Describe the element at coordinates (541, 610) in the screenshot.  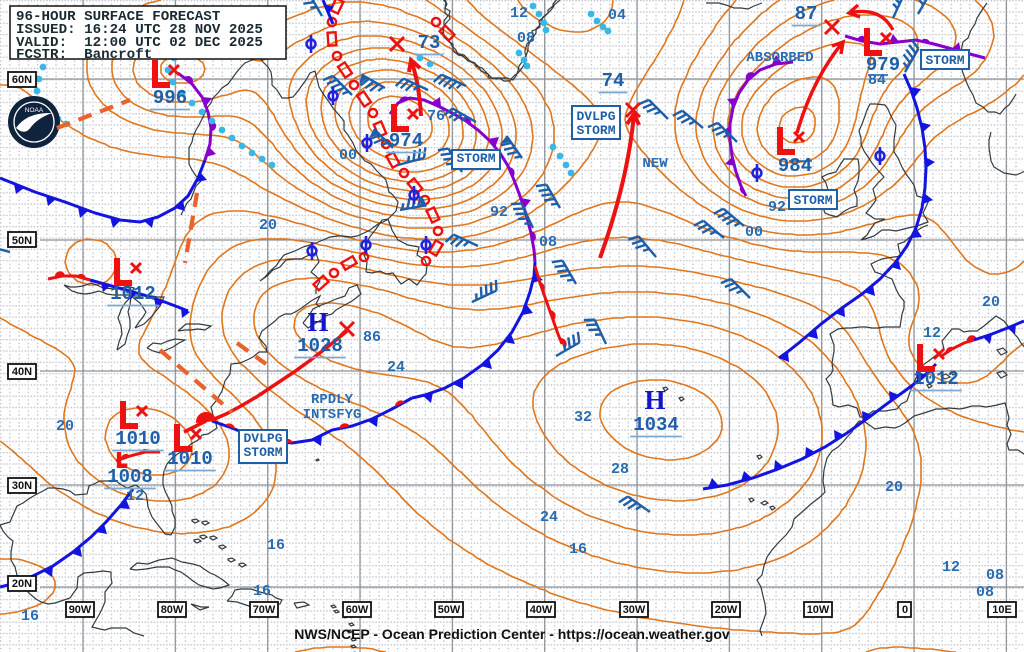
I see `svg-text: 40W` at that location.